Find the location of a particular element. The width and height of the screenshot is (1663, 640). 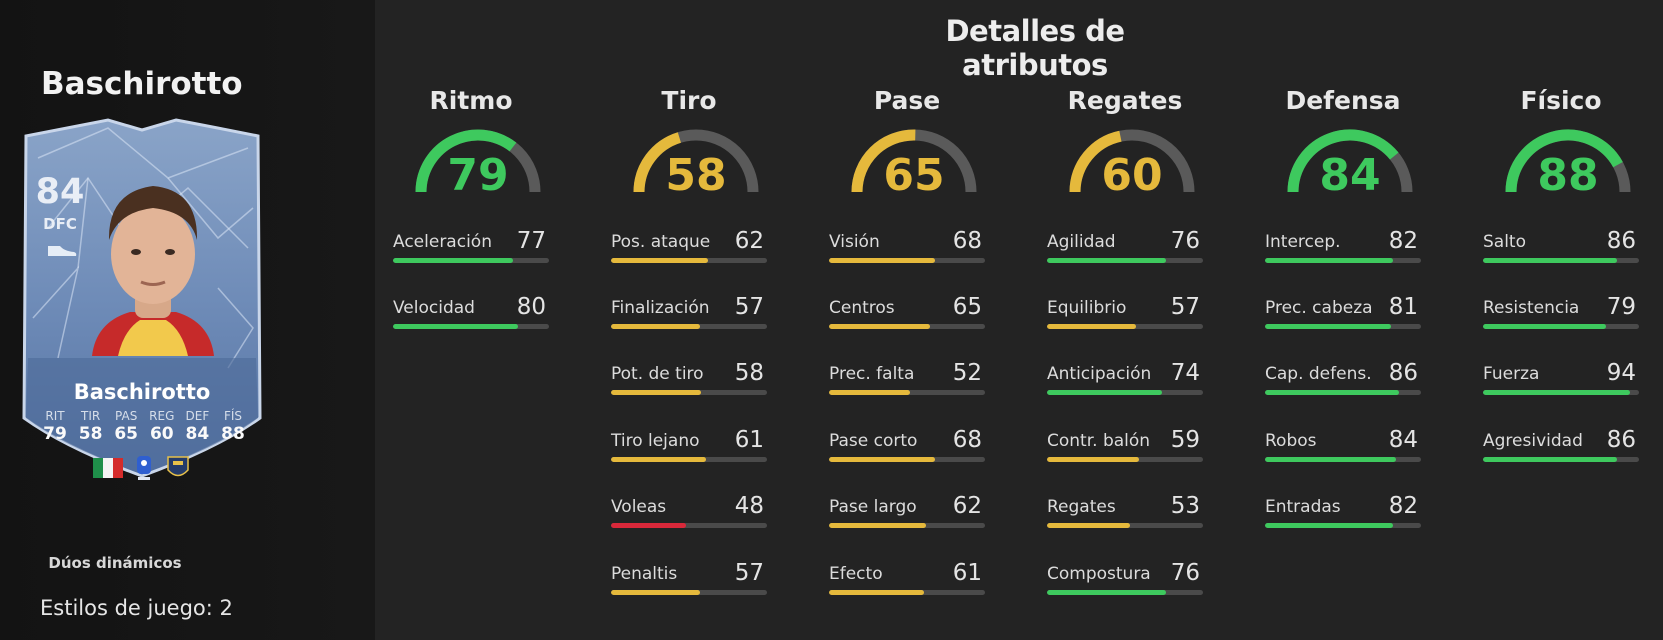

attribute-row: Finalización 57 is located at coordinates (689, 316).